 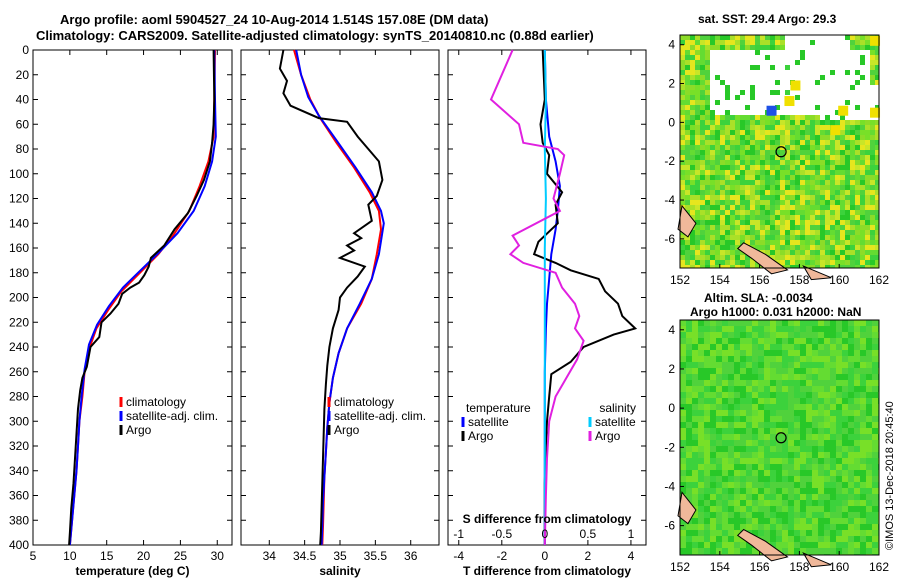 What do you see at coordinates (481, 436) in the screenshot?
I see `difference-legend-label: Argo` at bounding box center [481, 436].